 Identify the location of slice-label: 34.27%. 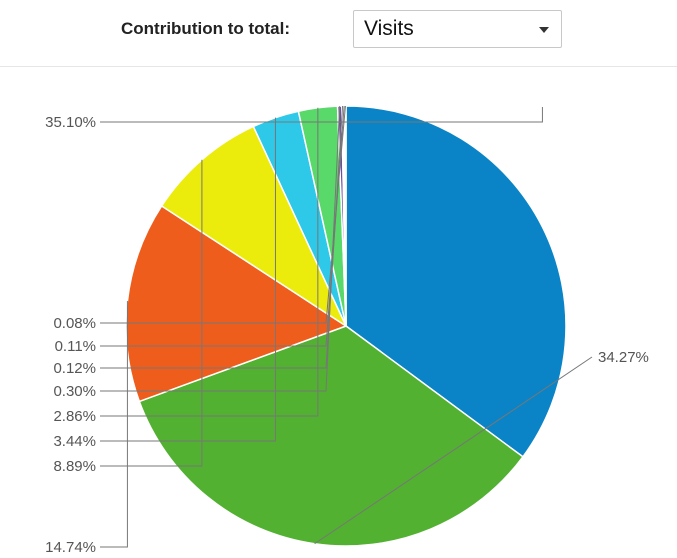
(623, 357).